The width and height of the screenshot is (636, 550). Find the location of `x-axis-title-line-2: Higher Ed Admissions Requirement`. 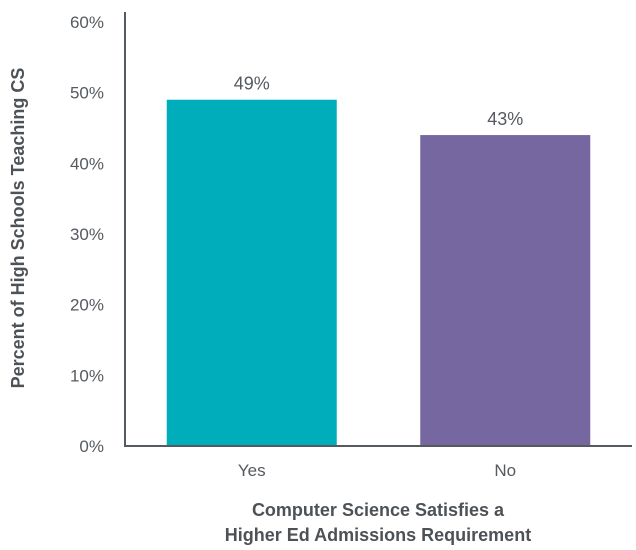

x-axis-title-line-2: Higher Ed Admissions Requirement is located at coordinates (378, 535).